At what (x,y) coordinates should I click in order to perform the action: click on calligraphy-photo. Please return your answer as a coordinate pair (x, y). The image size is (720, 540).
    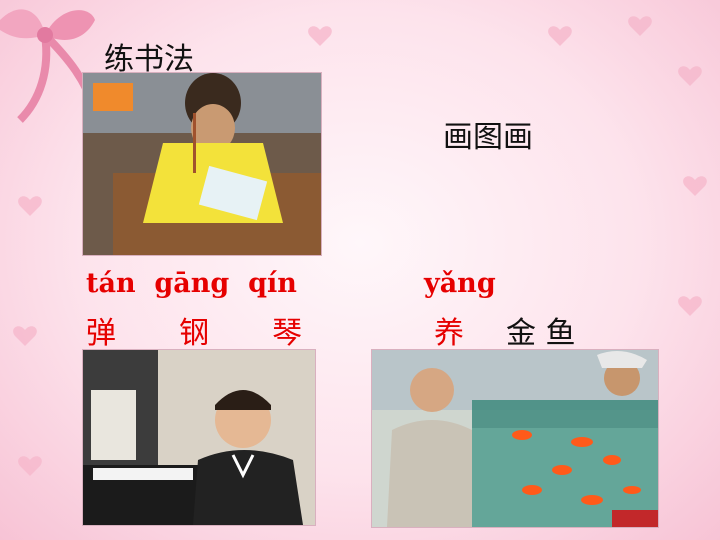
    Looking at the image, I should click on (202, 164).